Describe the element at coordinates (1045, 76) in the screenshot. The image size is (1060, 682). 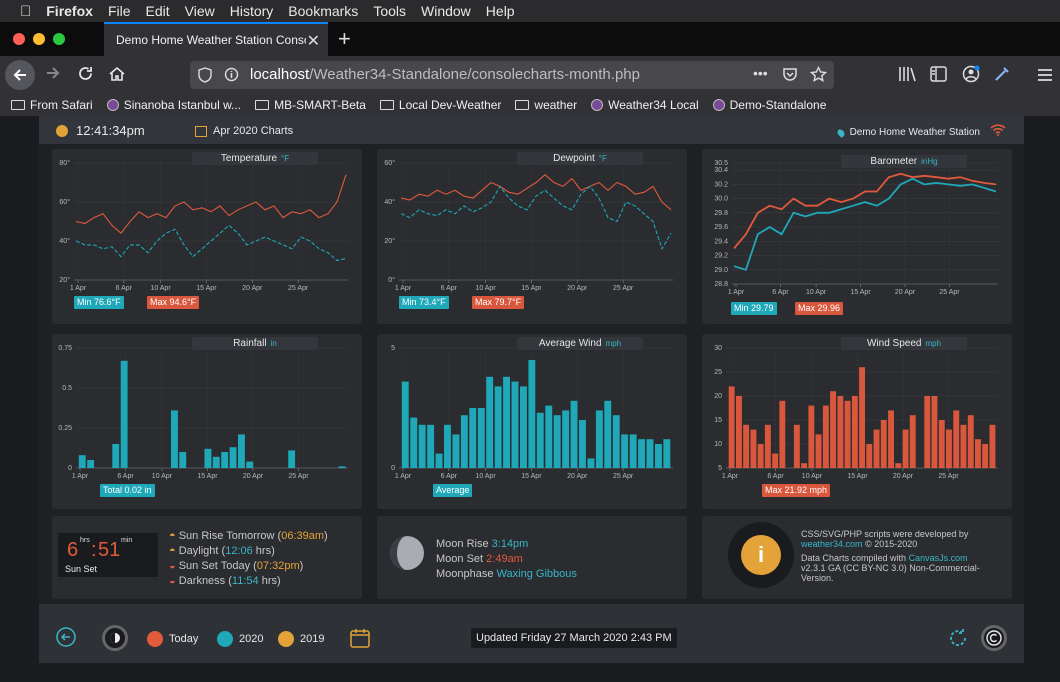
I see `hamburger-menu-icon` at that location.